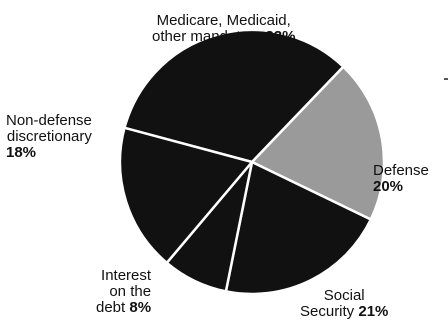 The image size is (448, 320). I want to click on label-interest: Interest on the debt 8%, so click(123, 292).